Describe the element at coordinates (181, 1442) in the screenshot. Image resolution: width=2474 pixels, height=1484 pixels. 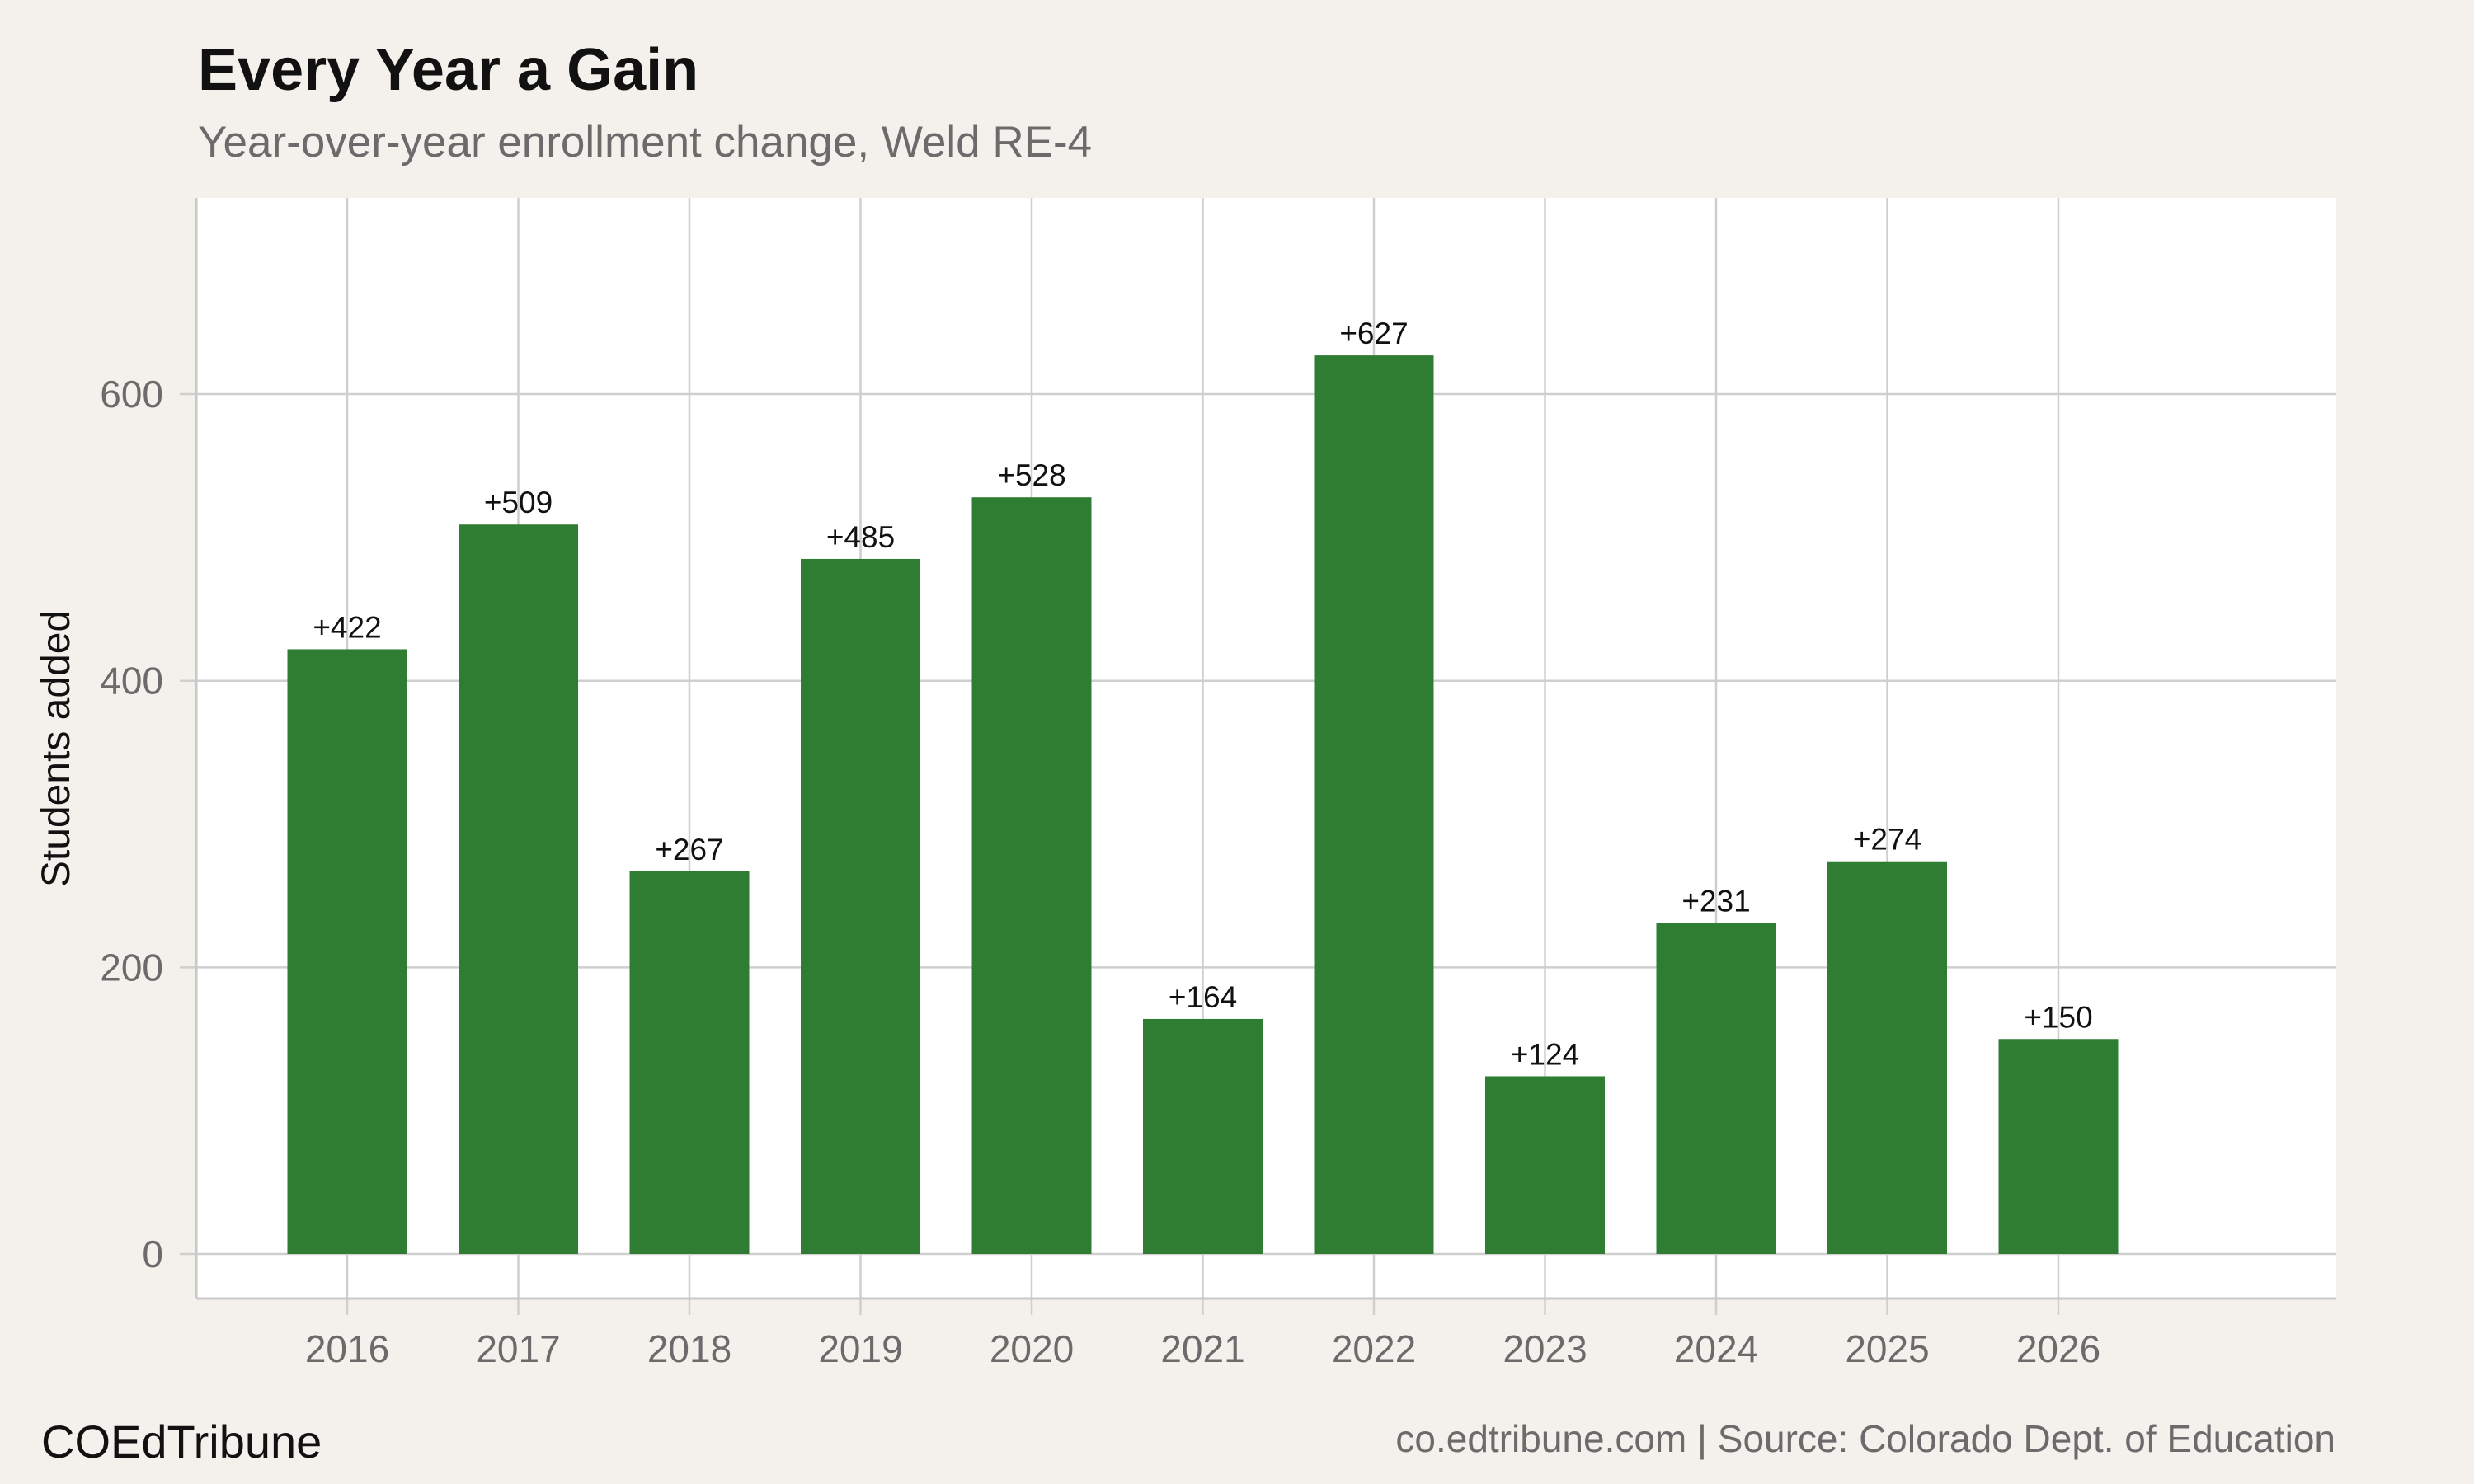
I see `brand-logo-text: COEdTribune` at that location.